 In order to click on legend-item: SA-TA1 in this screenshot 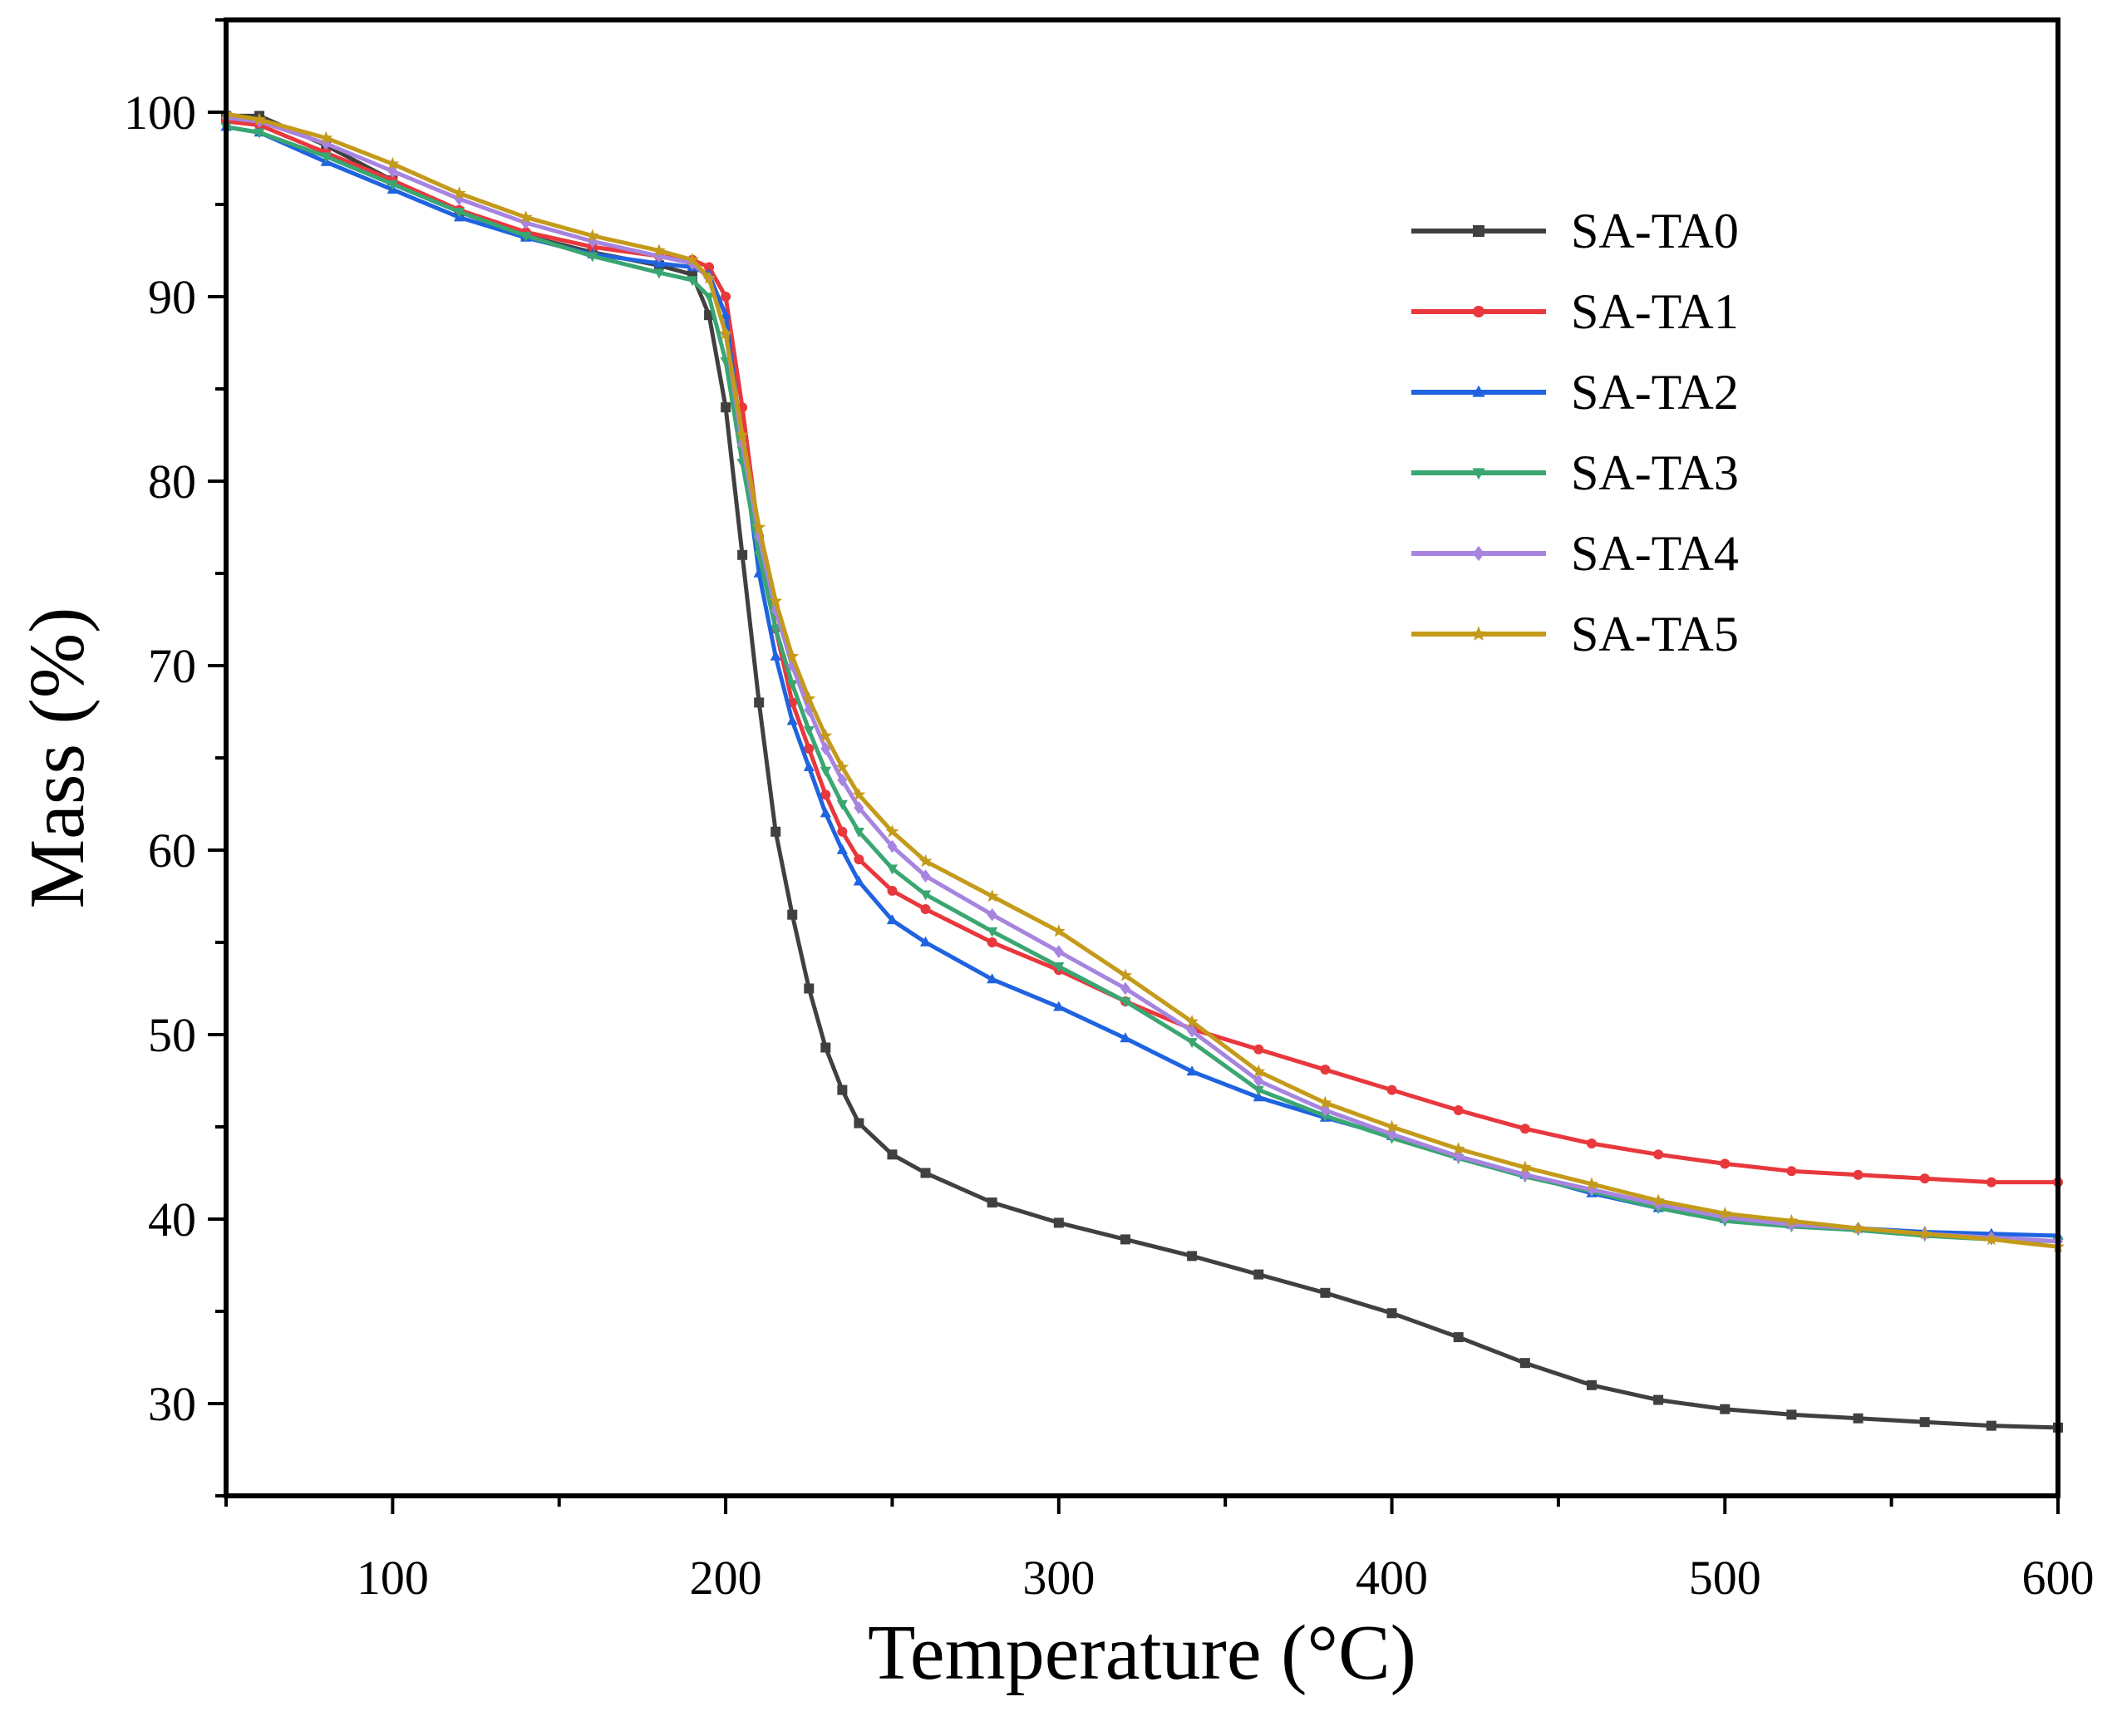, I will do `click(1575, 311)`.